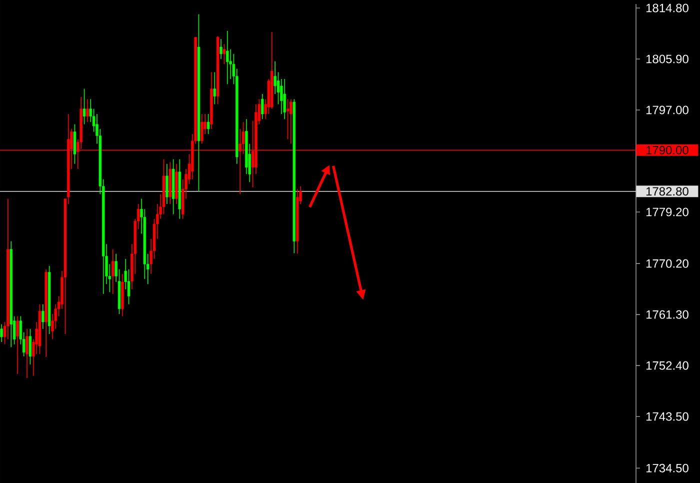  Describe the element at coordinates (667, 416) in the screenshot. I see `y-tick-label: 1743.50` at that location.